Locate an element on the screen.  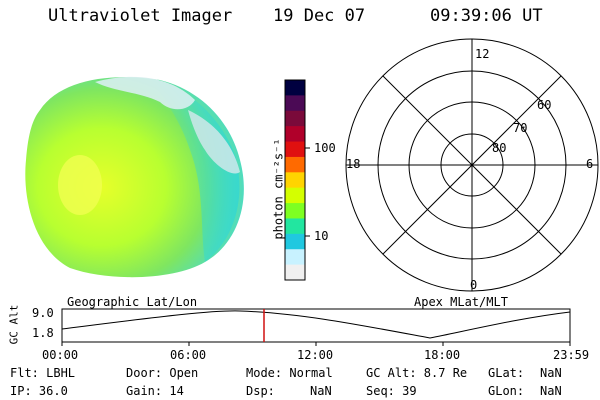
orbit-x-ticks is located at coordinates (316, 344).